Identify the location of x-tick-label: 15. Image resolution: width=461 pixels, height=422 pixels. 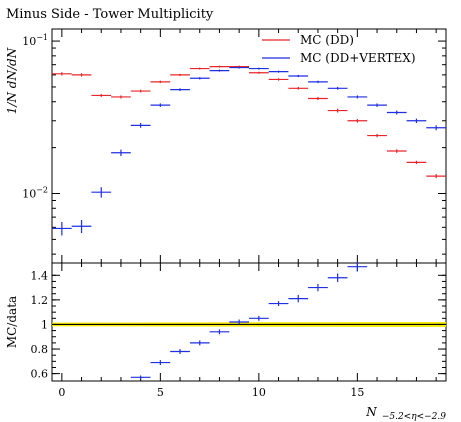
(357, 392).